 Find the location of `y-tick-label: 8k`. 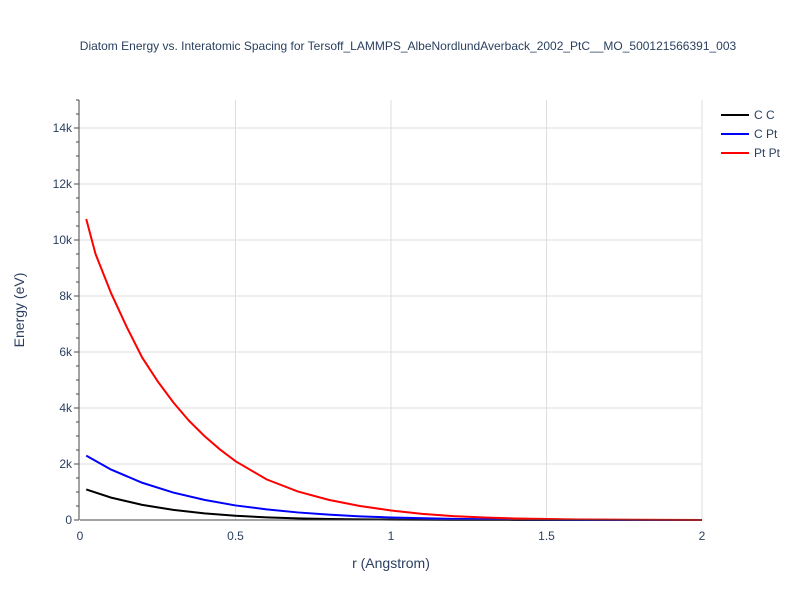

y-tick-label: 8k is located at coordinates (66, 296).